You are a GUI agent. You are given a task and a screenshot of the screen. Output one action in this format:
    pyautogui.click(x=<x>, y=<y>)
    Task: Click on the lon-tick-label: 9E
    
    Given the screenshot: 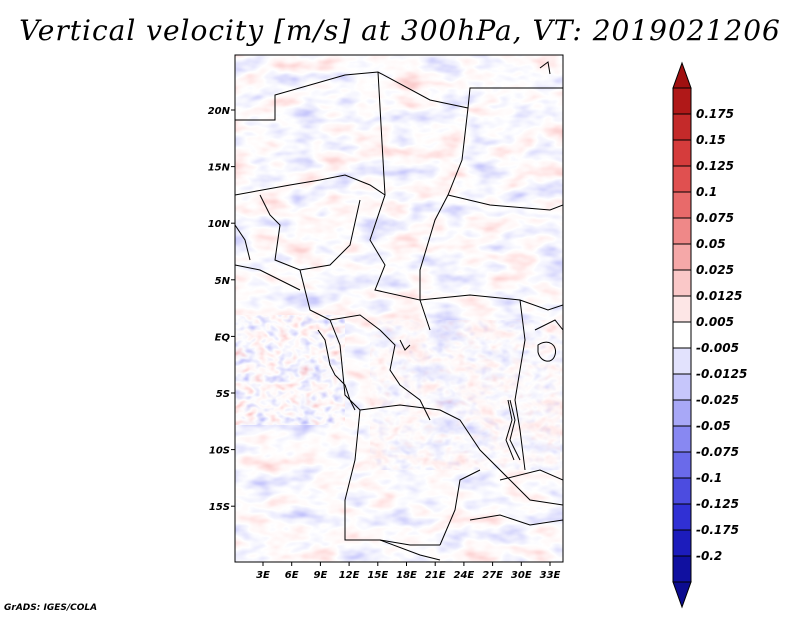 What is the action you would take?
    pyautogui.click(x=321, y=575)
    